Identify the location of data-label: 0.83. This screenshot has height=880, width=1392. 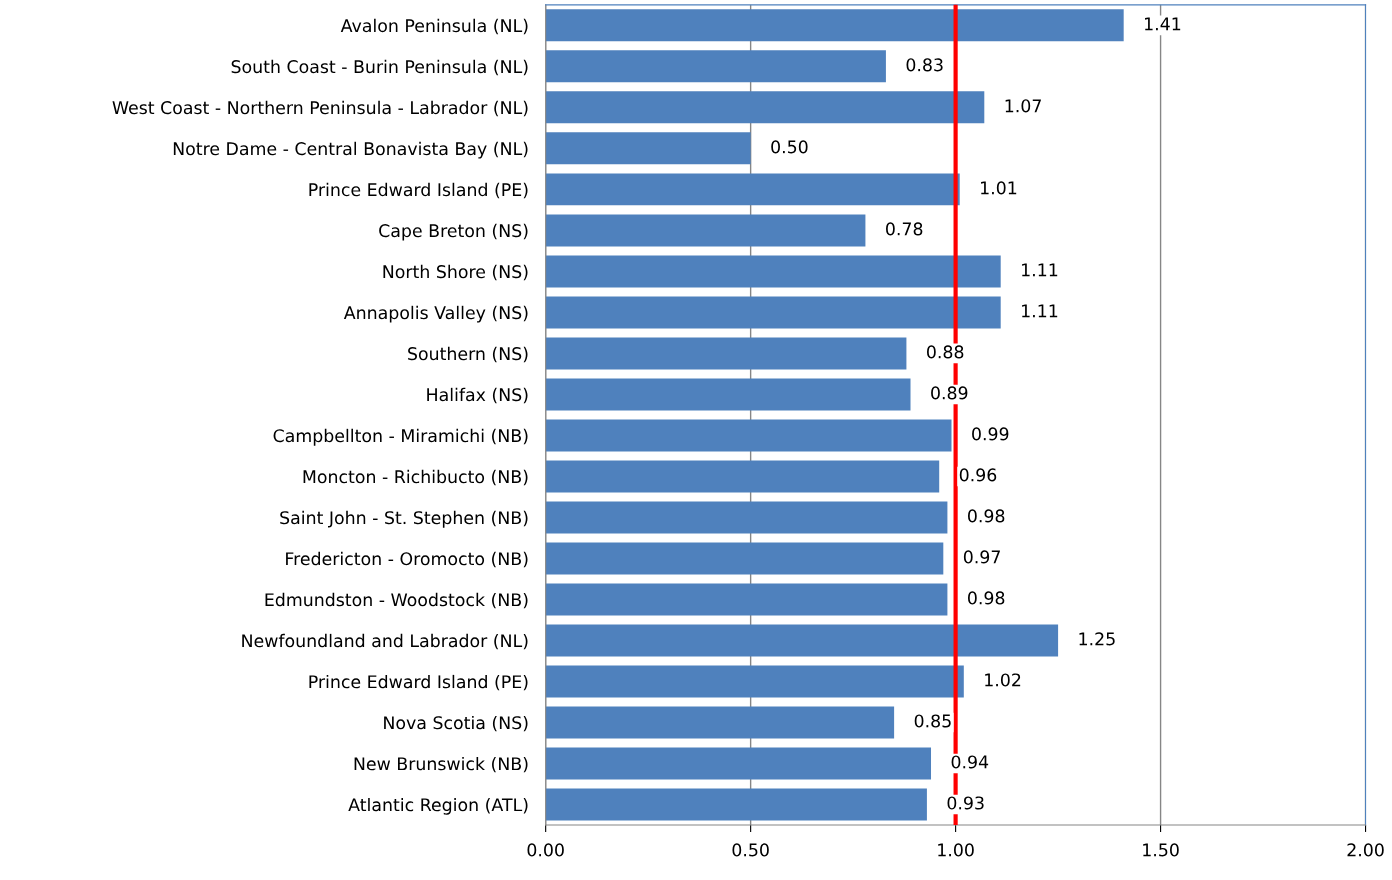
(924, 65).